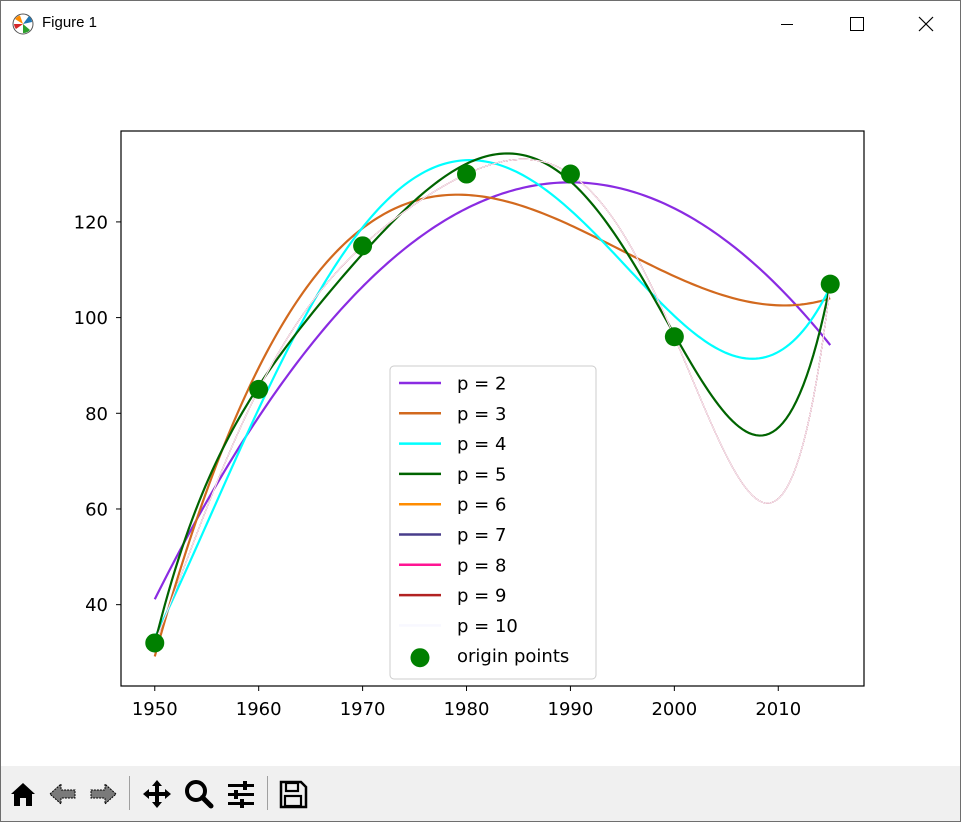 This screenshot has height=822, width=961. Describe the element at coordinates (481, 565) in the screenshot. I see `legend-label-p8: p = 8` at that location.